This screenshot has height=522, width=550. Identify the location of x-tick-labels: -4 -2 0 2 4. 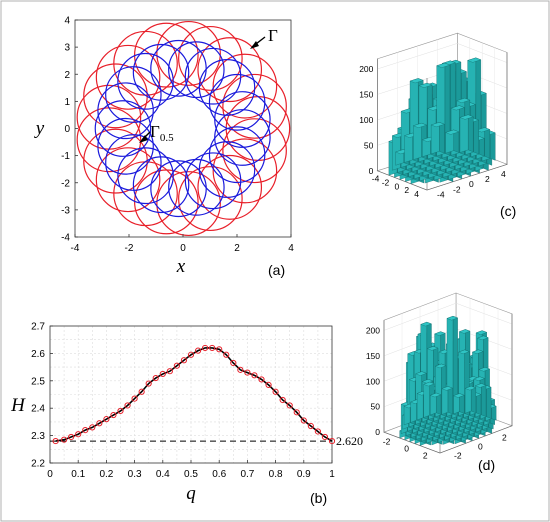
(182, 244).